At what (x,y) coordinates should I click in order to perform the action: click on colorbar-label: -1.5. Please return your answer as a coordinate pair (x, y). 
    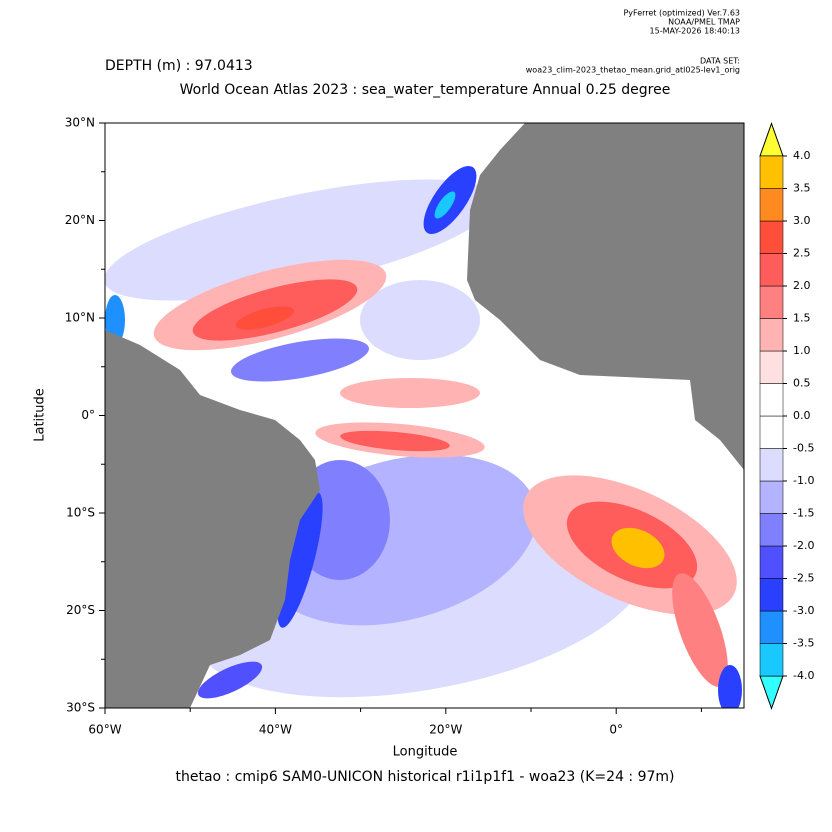
    Looking at the image, I should click on (803, 513).